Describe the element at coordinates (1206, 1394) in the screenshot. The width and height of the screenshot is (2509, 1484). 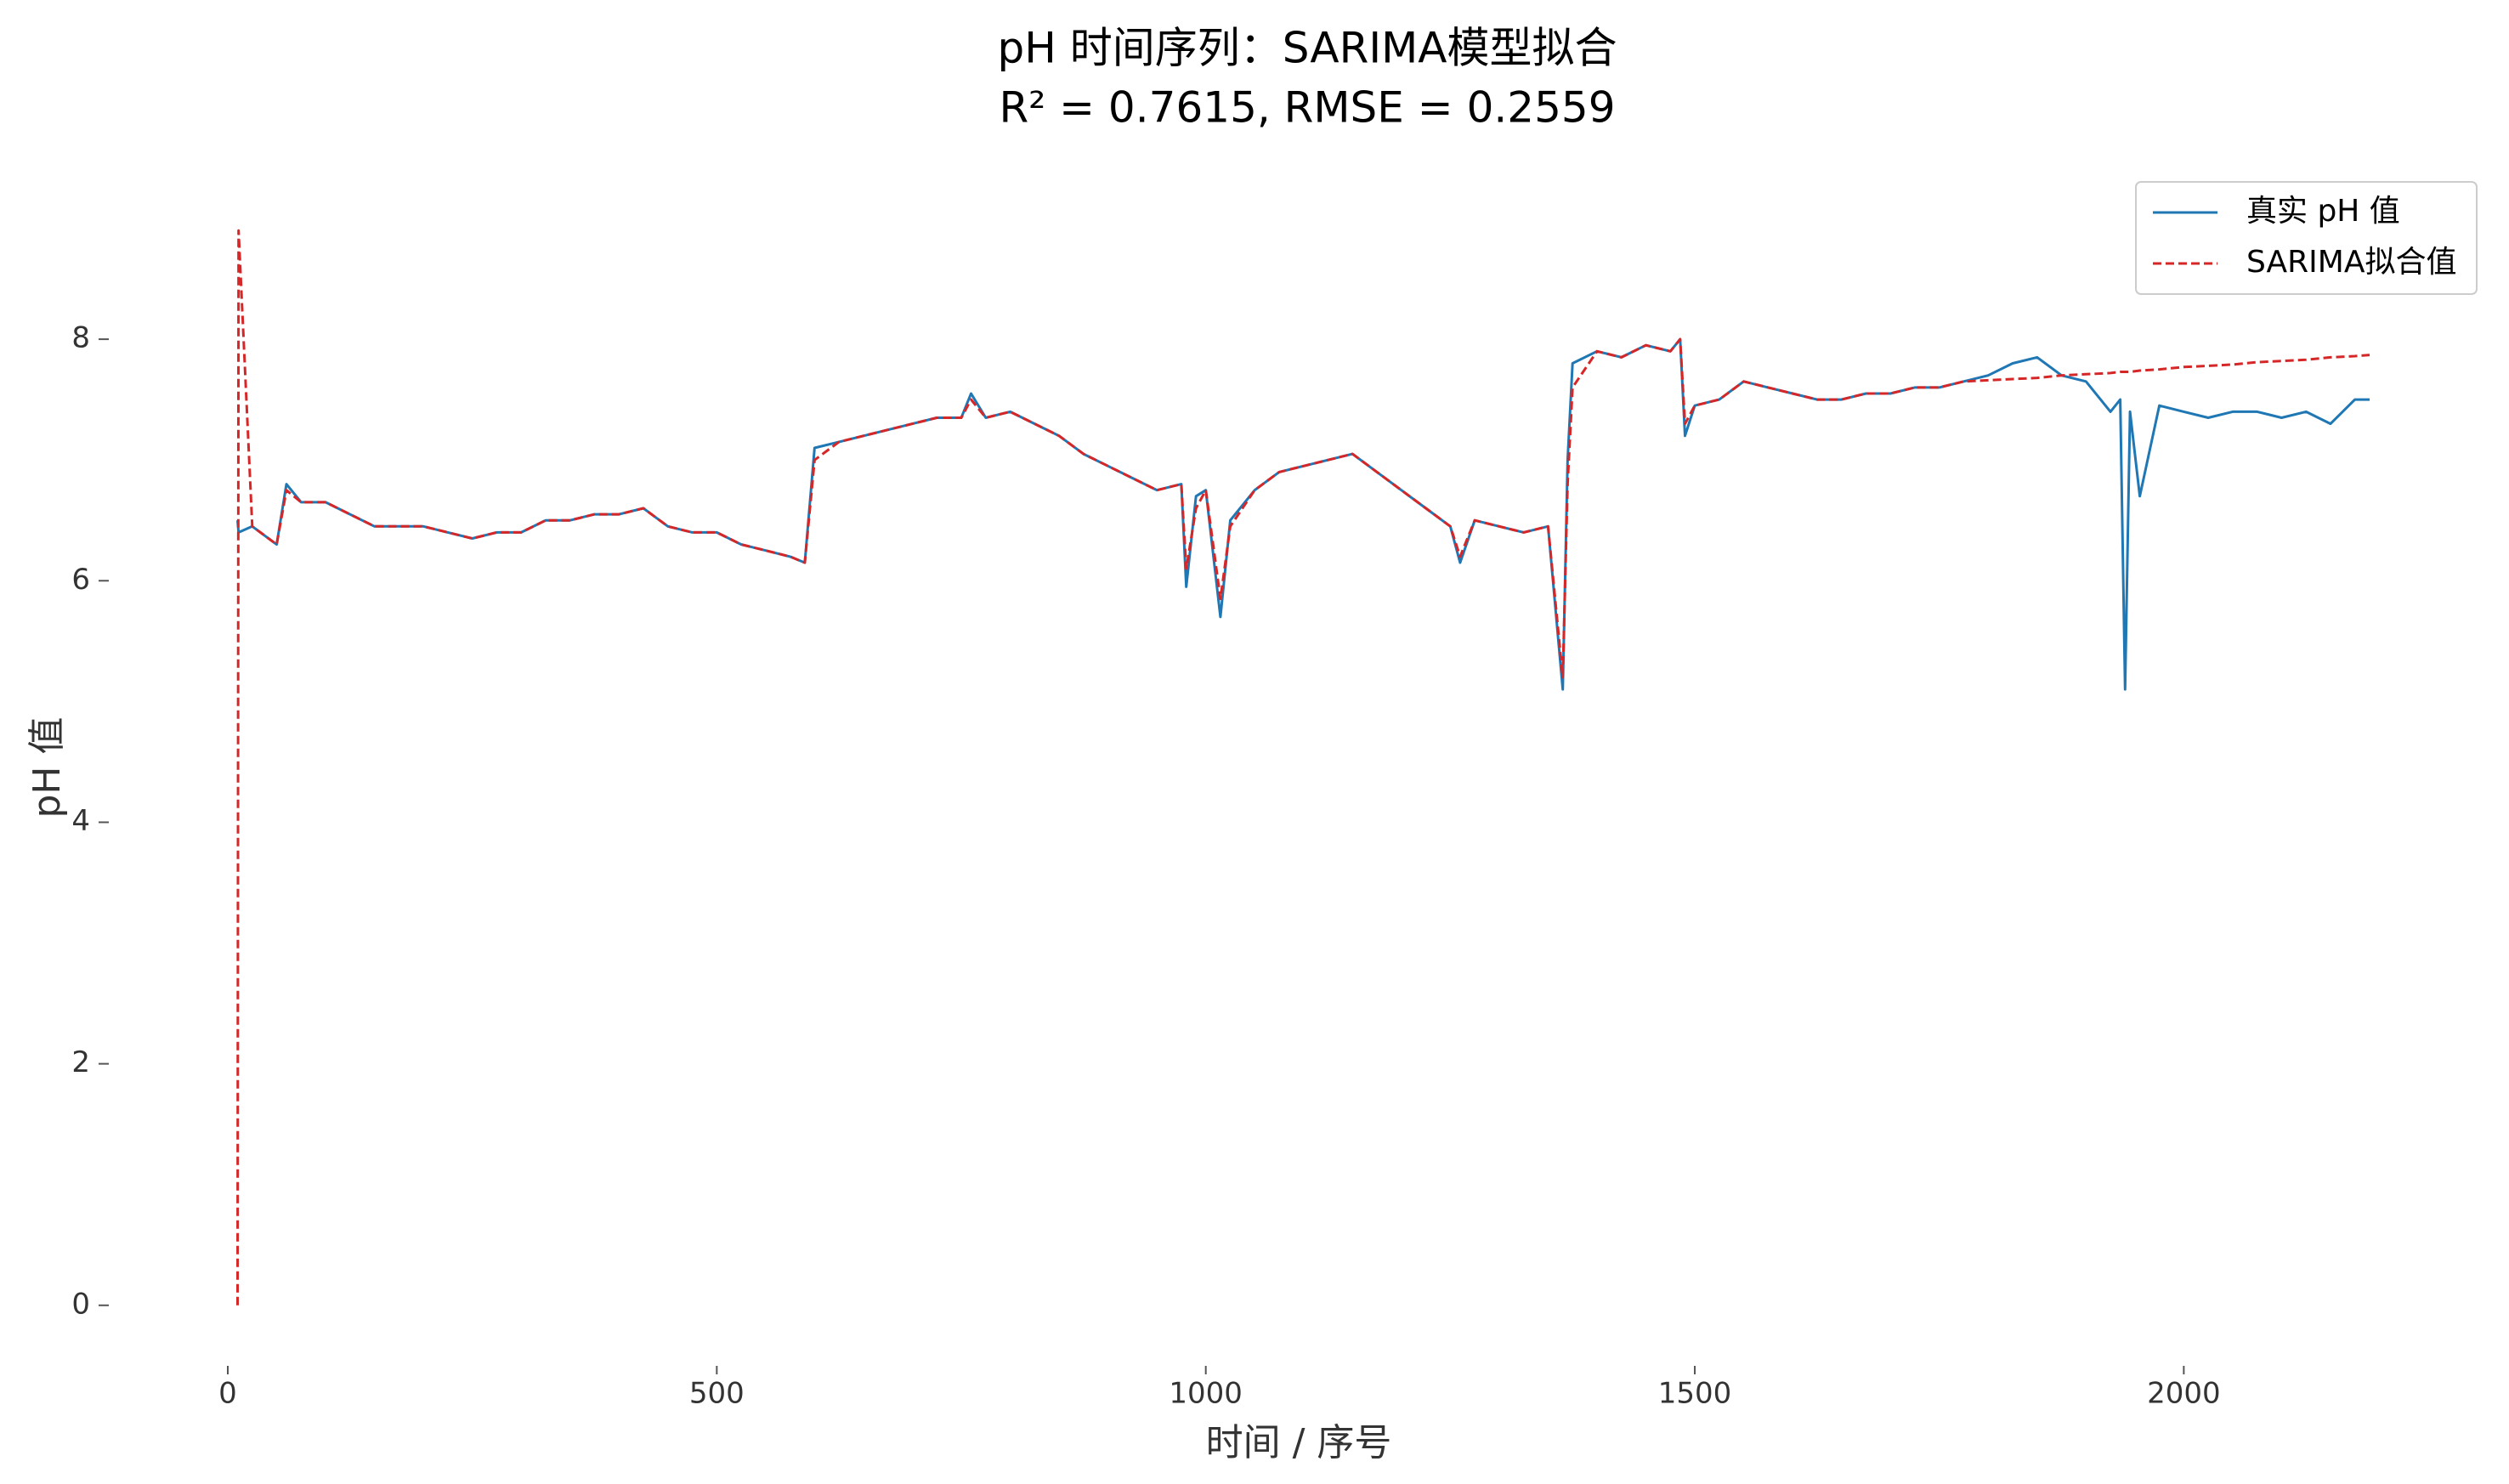
I see `x-tick-label: 1000` at that location.